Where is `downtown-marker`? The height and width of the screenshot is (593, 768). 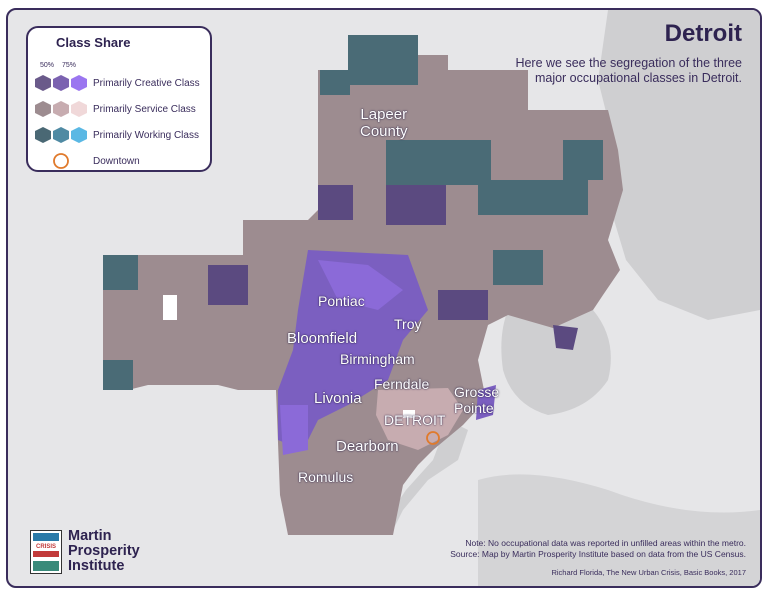
downtown-marker is located at coordinates (433, 438).